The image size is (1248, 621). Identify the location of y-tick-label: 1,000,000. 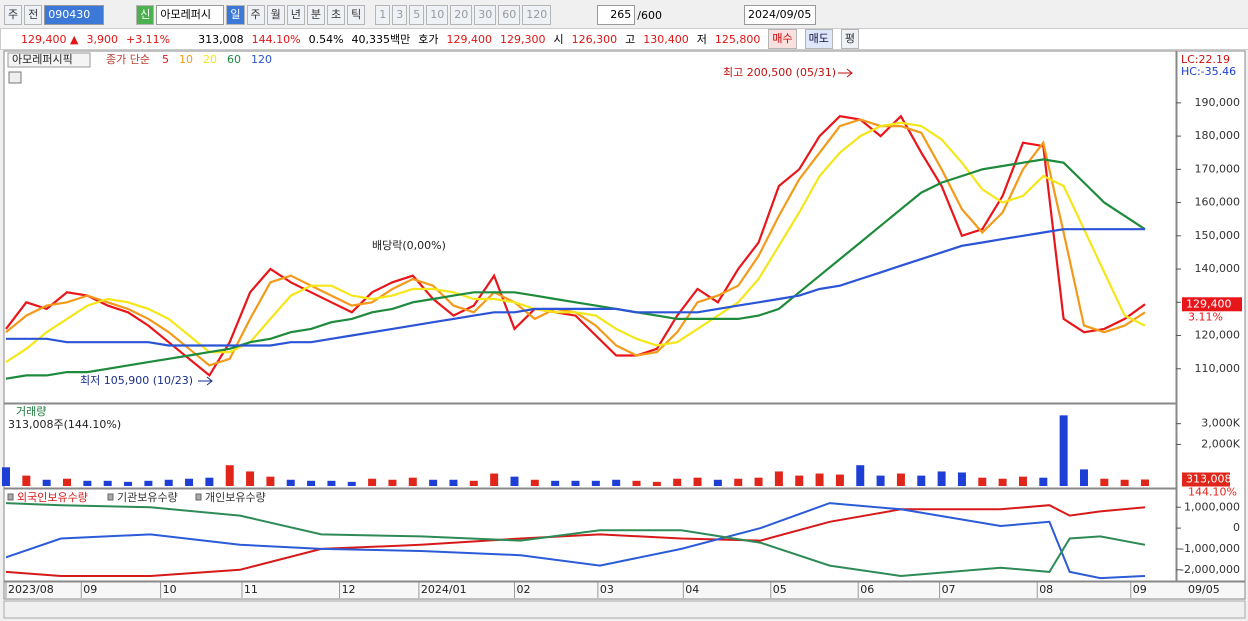
(1212, 506).